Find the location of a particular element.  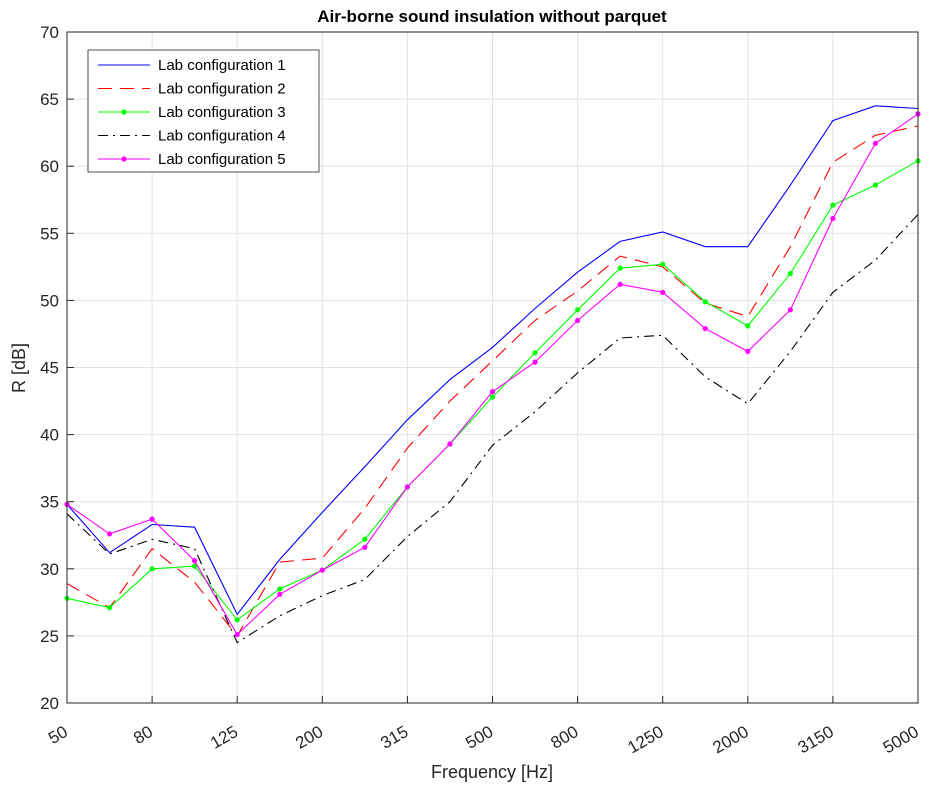

y-tick-label: 30 is located at coordinates (49, 569).